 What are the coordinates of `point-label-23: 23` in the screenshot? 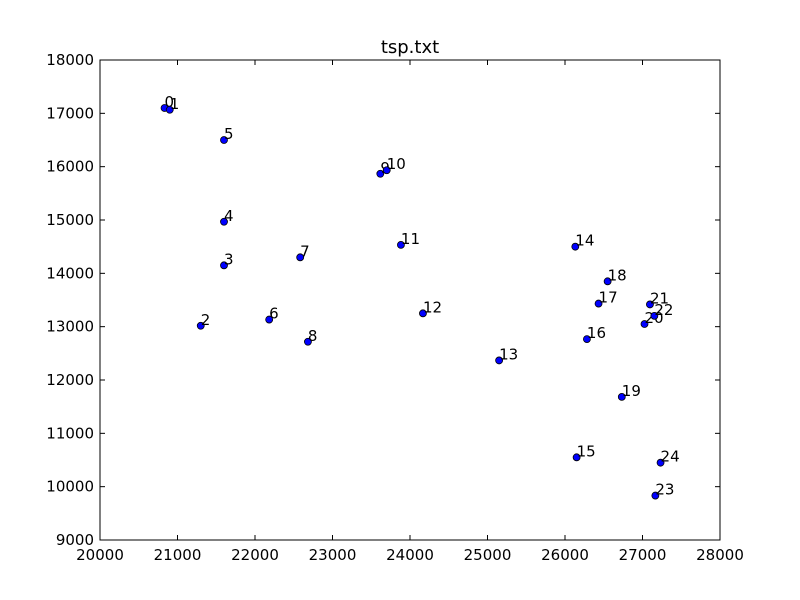 It's located at (664, 490).